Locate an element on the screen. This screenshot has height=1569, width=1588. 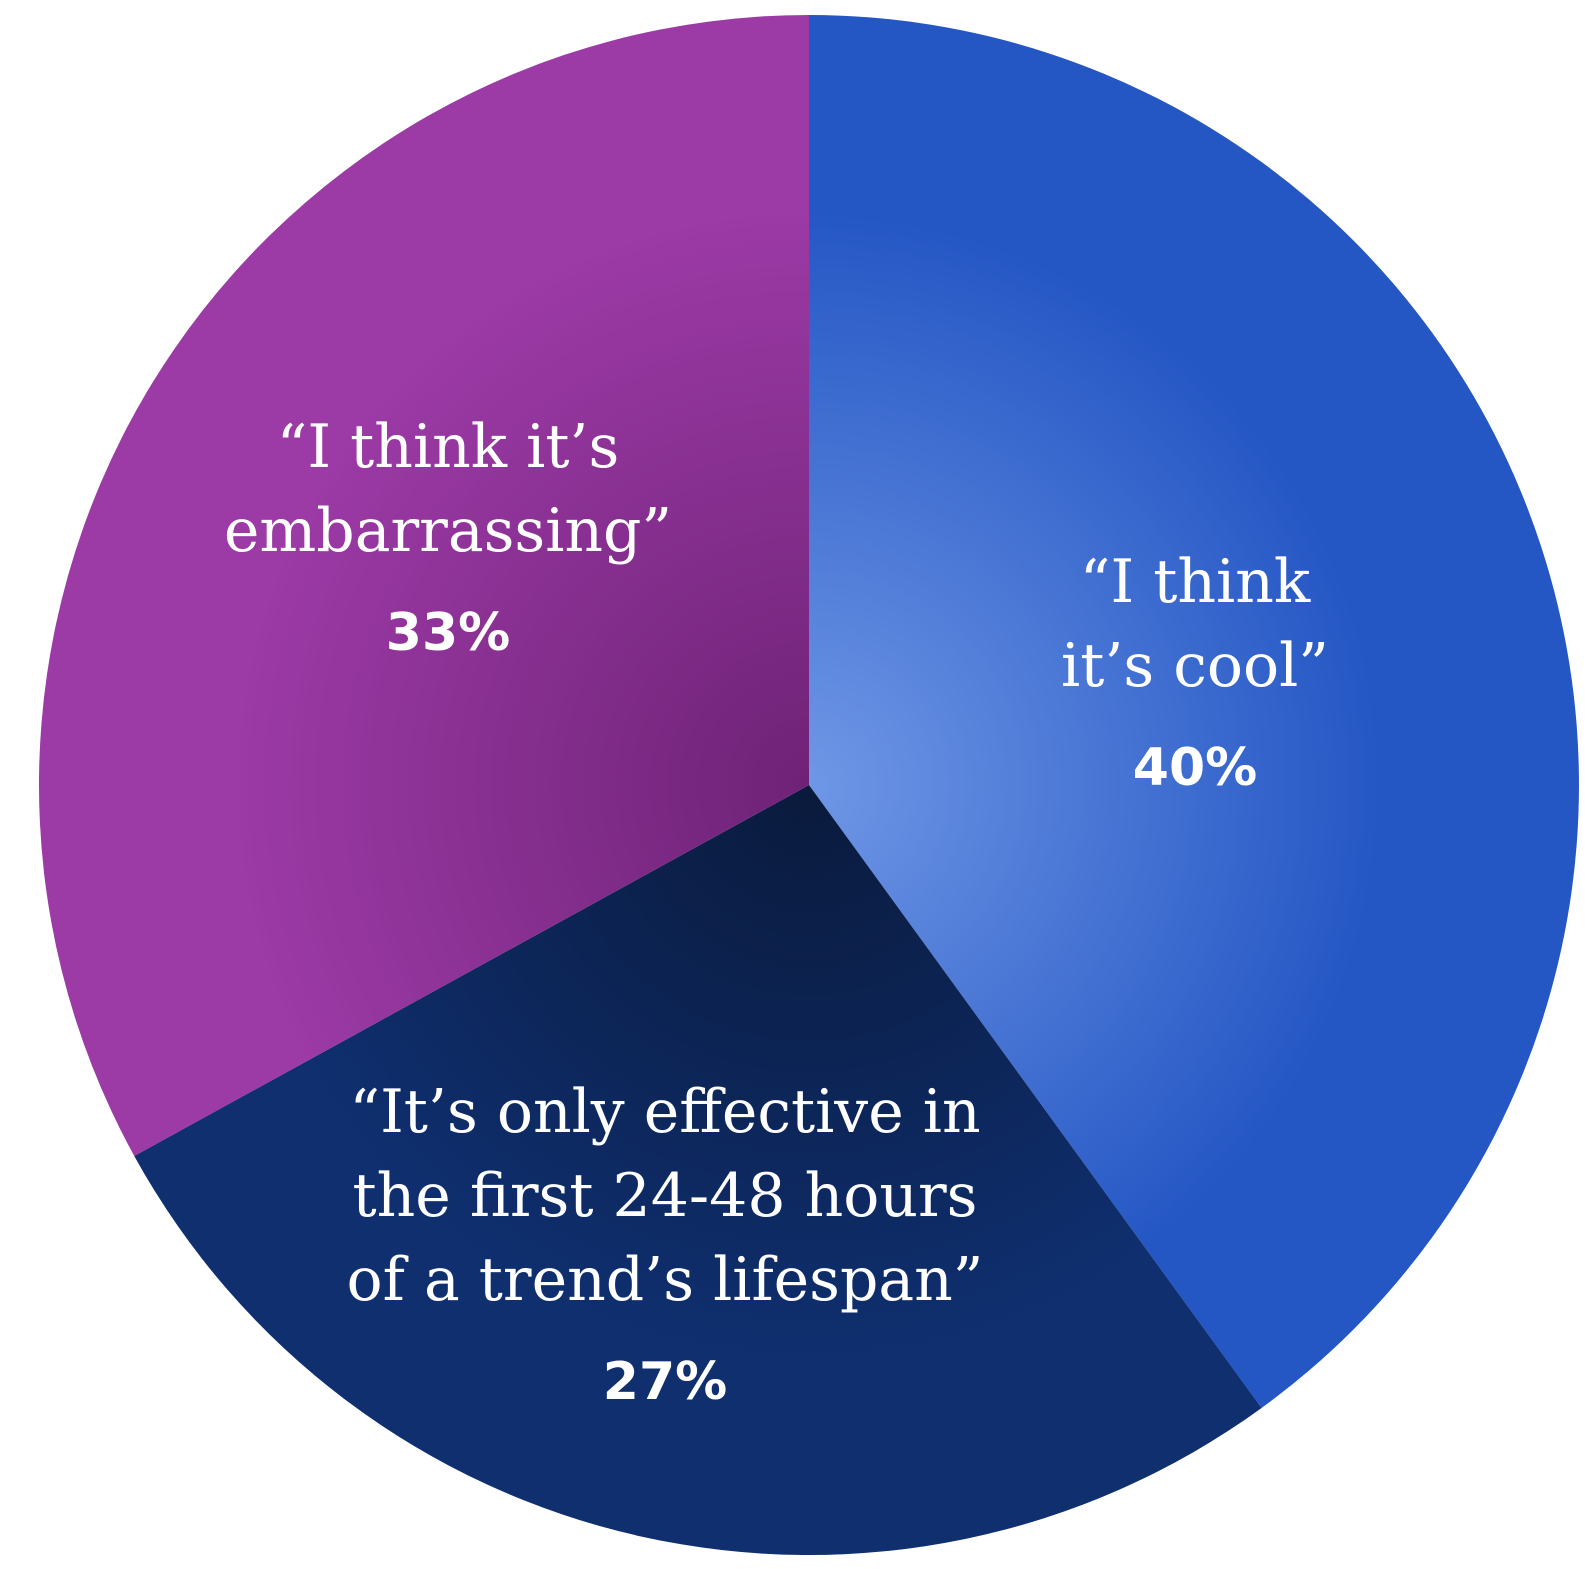
slice-quote-embarrassing: “I think it’s embarrassing” is located at coordinates (448, 489).